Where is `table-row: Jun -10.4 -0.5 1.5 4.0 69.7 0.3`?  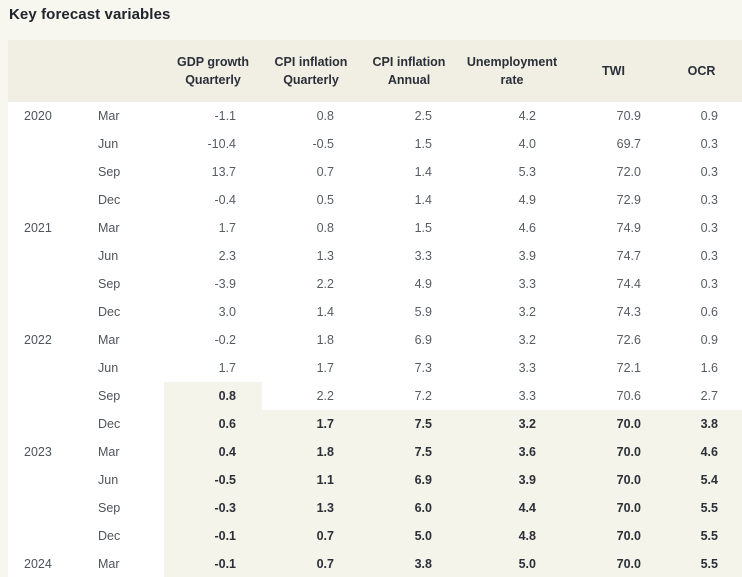
table-row: Jun -10.4 -0.5 1.5 4.0 69.7 0.3 is located at coordinates (375, 144).